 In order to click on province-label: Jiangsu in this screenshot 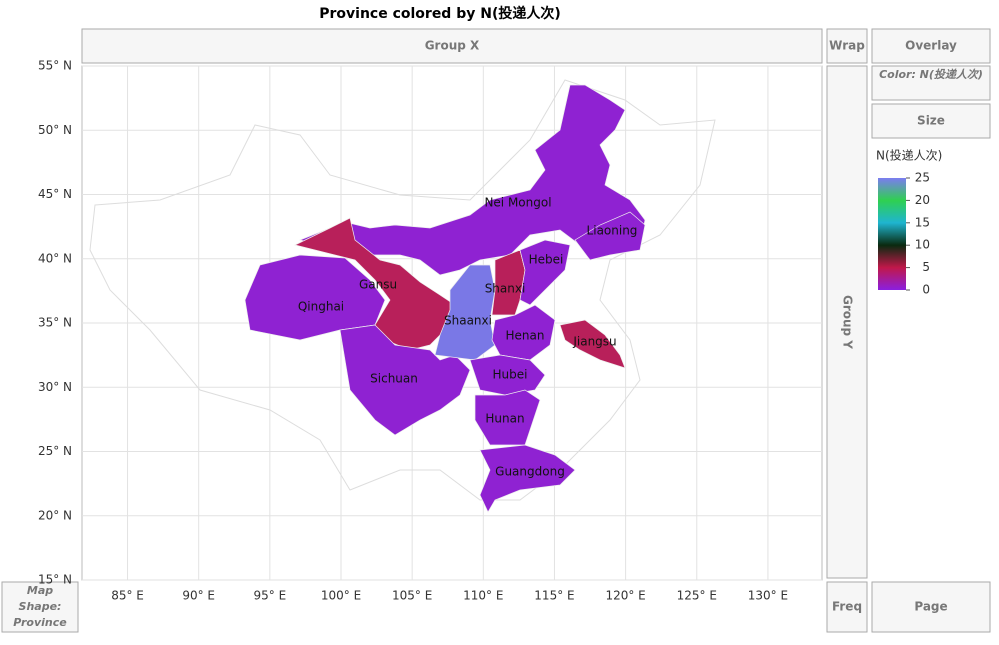, I will do `click(594, 342)`.